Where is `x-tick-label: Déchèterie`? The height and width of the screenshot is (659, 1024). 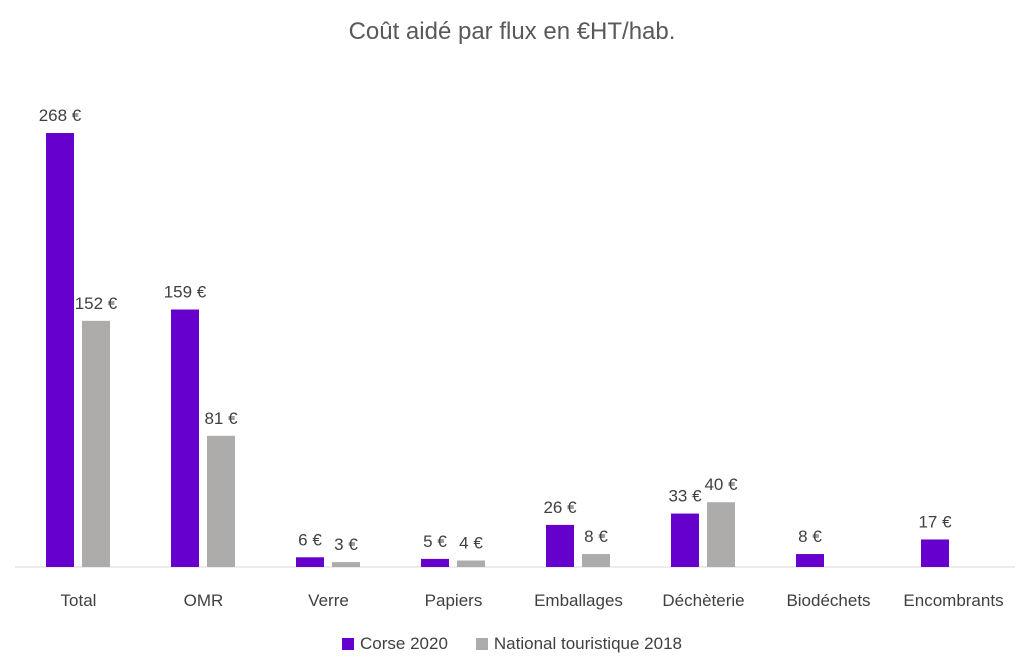 x-tick-label: Déchèterie is located at coordinates (703, 600).